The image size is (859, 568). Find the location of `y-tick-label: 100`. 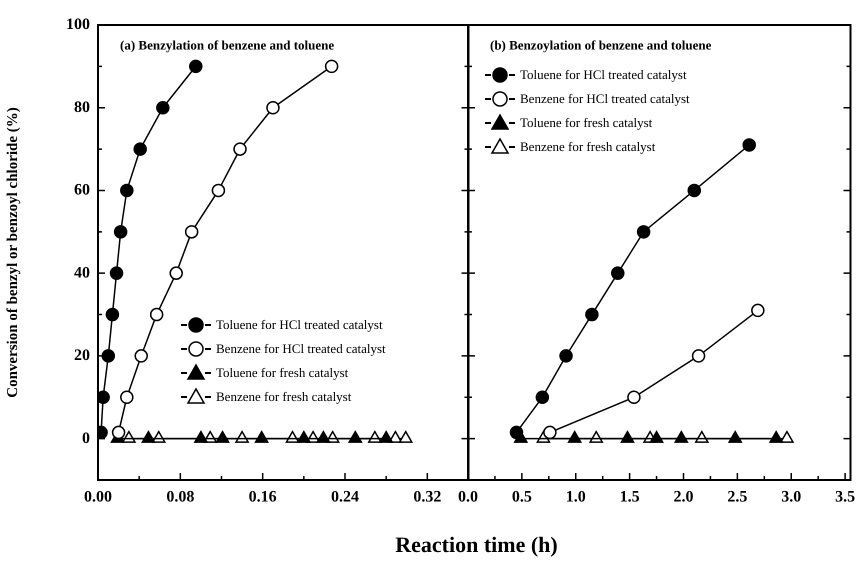

y-tick-label: 100 is located at coordinates (78, 25).